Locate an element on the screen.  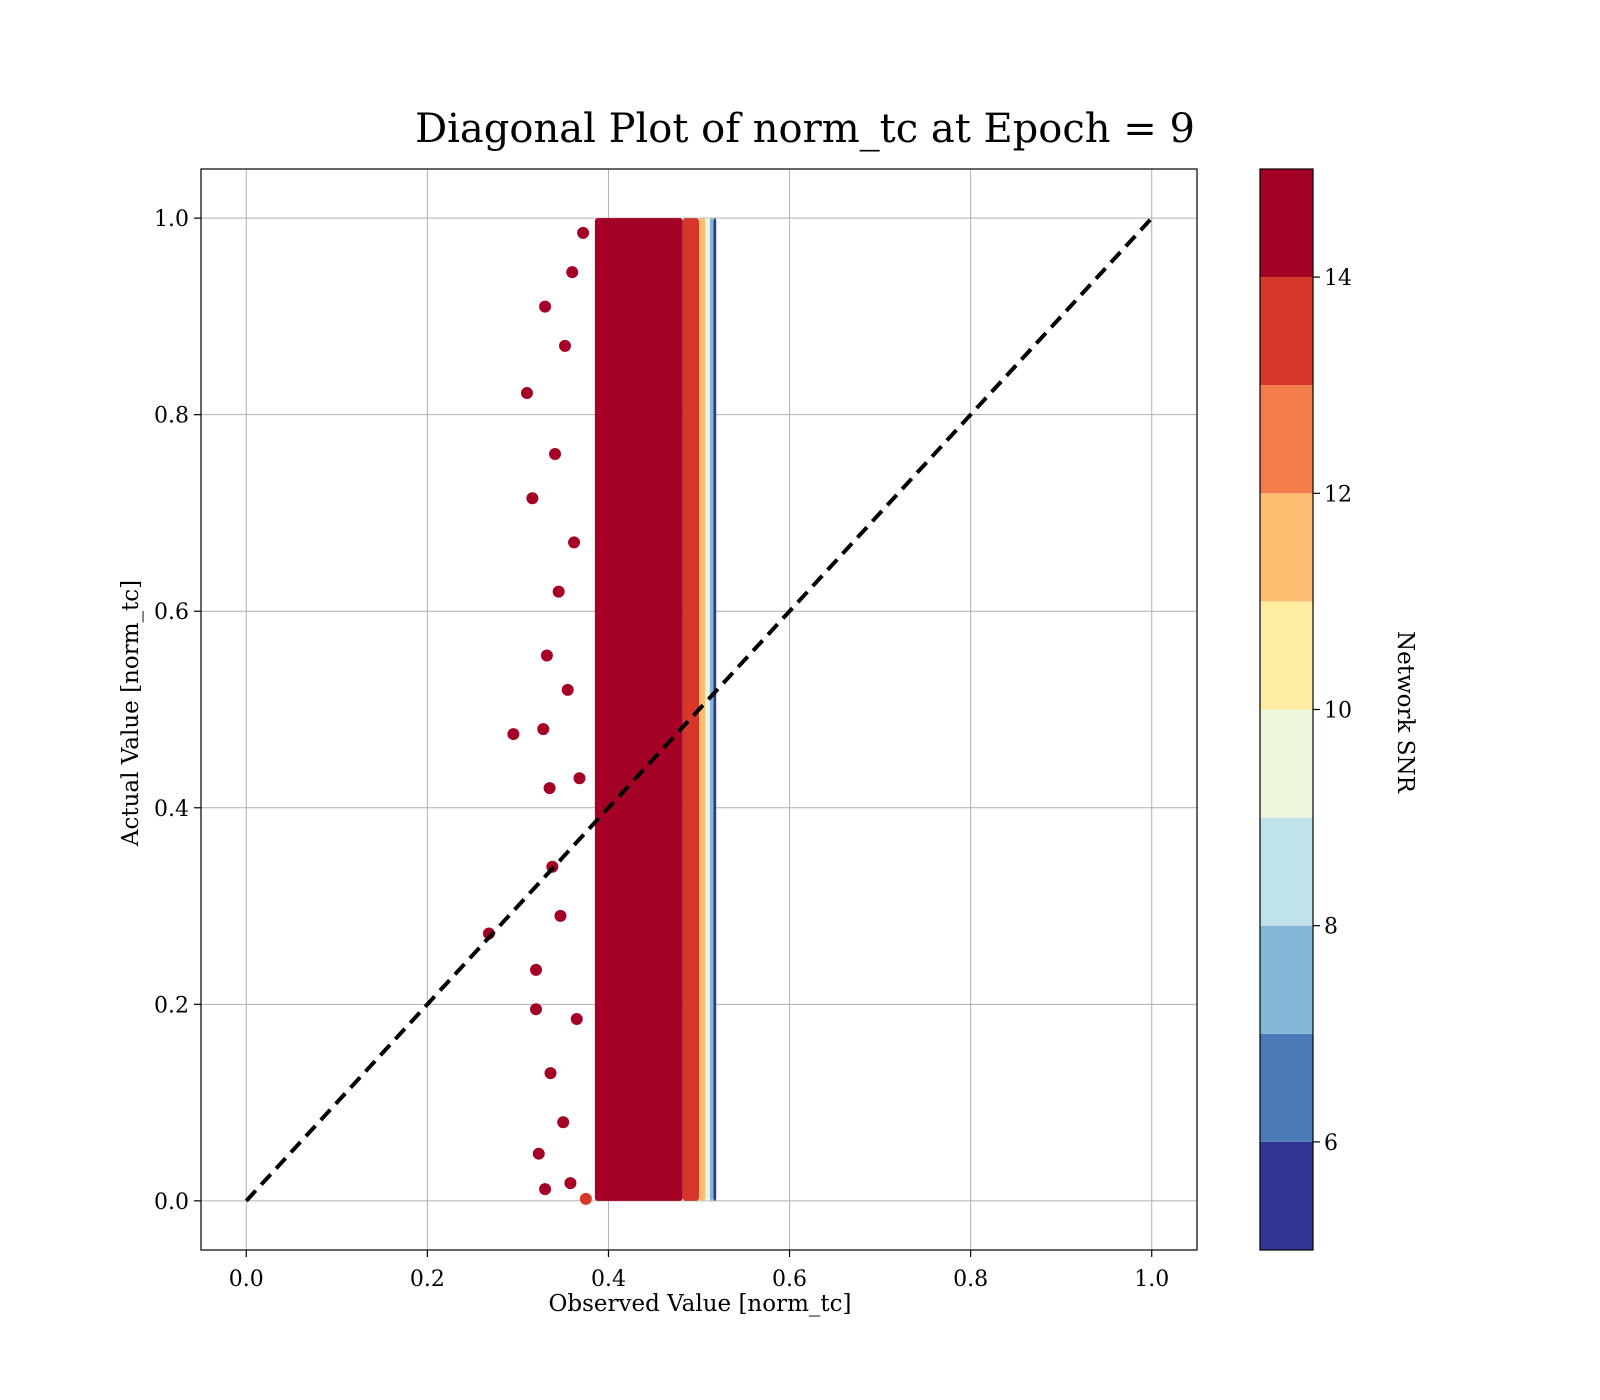
y-tick-label: 0.0 is located at coordinates (171, 1202).